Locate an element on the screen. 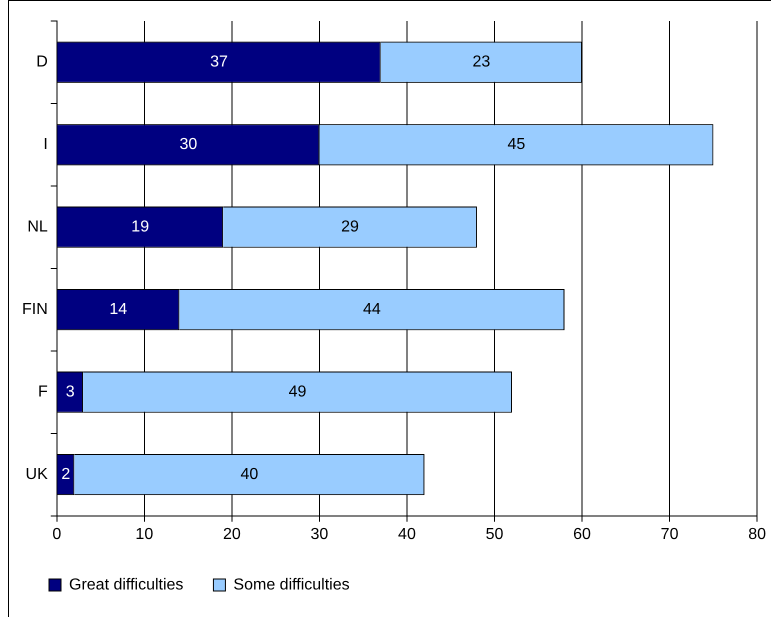 The height and width of the screenshot is (617, 771). data-label: 45 is located at coordinates (516, 145).